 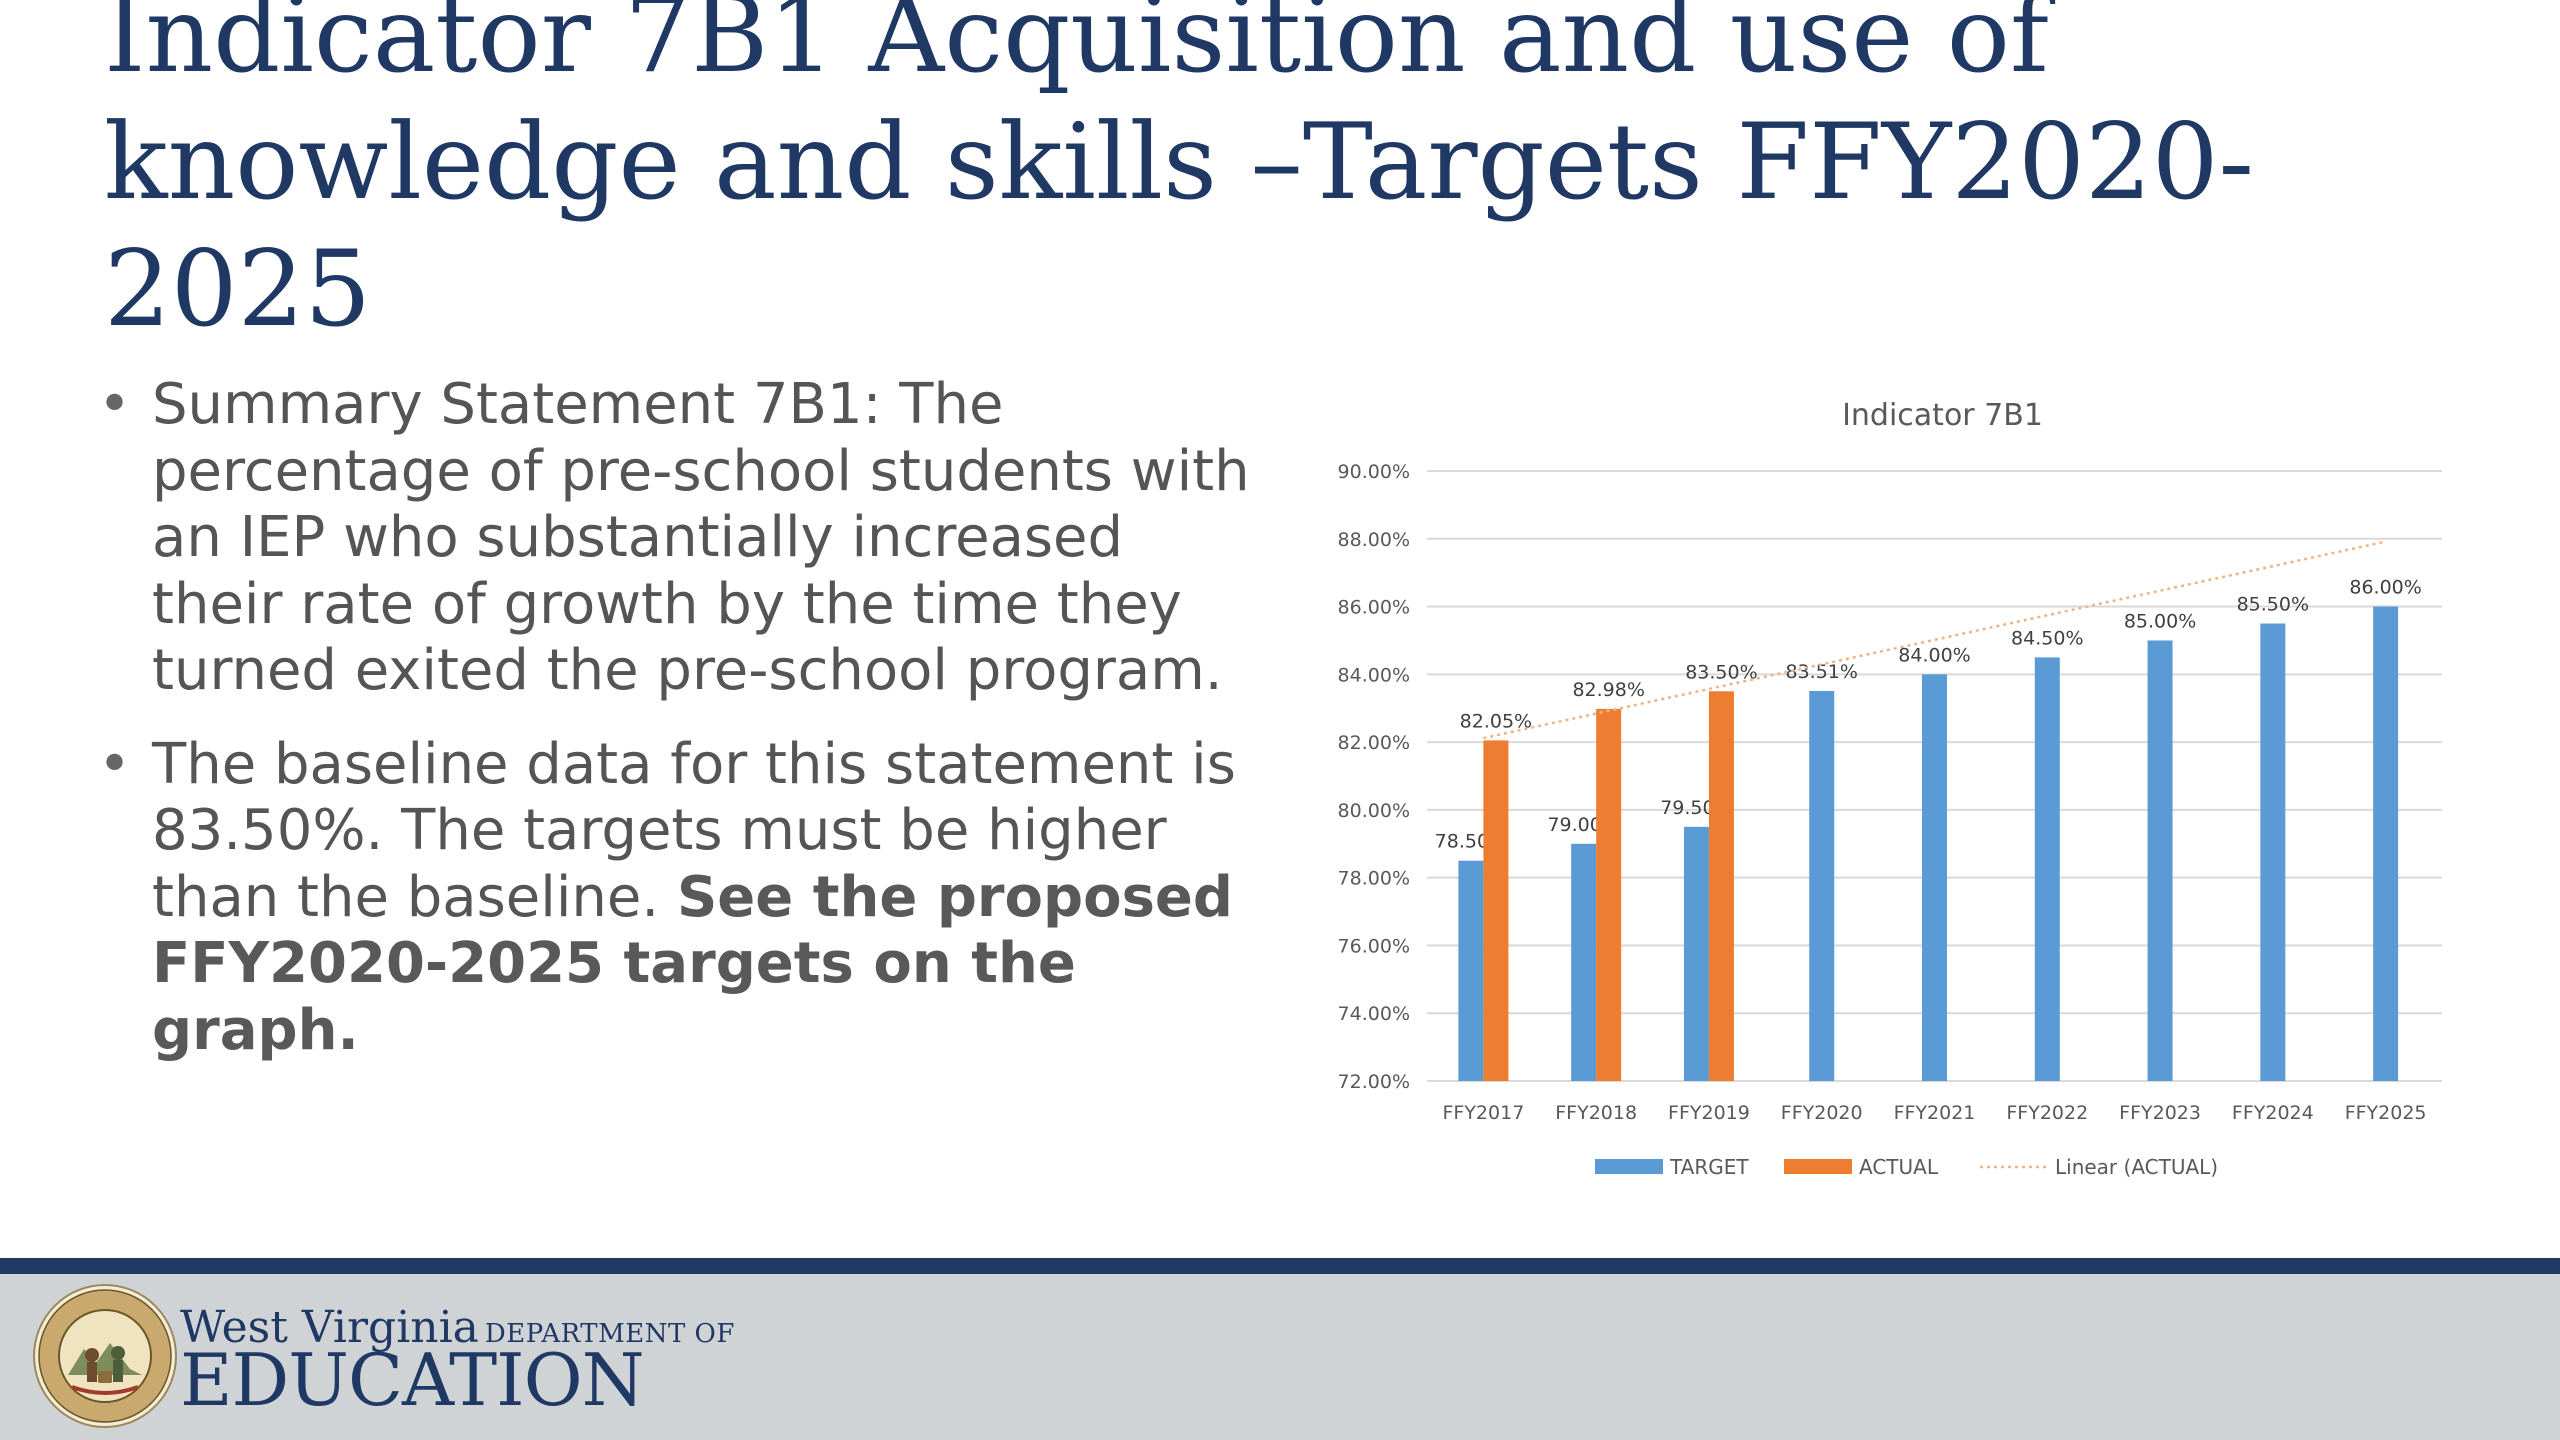 What do you see at coordinates (2386, 843) in the screenshot?
I see `bar-target-ffy2025` at bounding box center [2386, 843].